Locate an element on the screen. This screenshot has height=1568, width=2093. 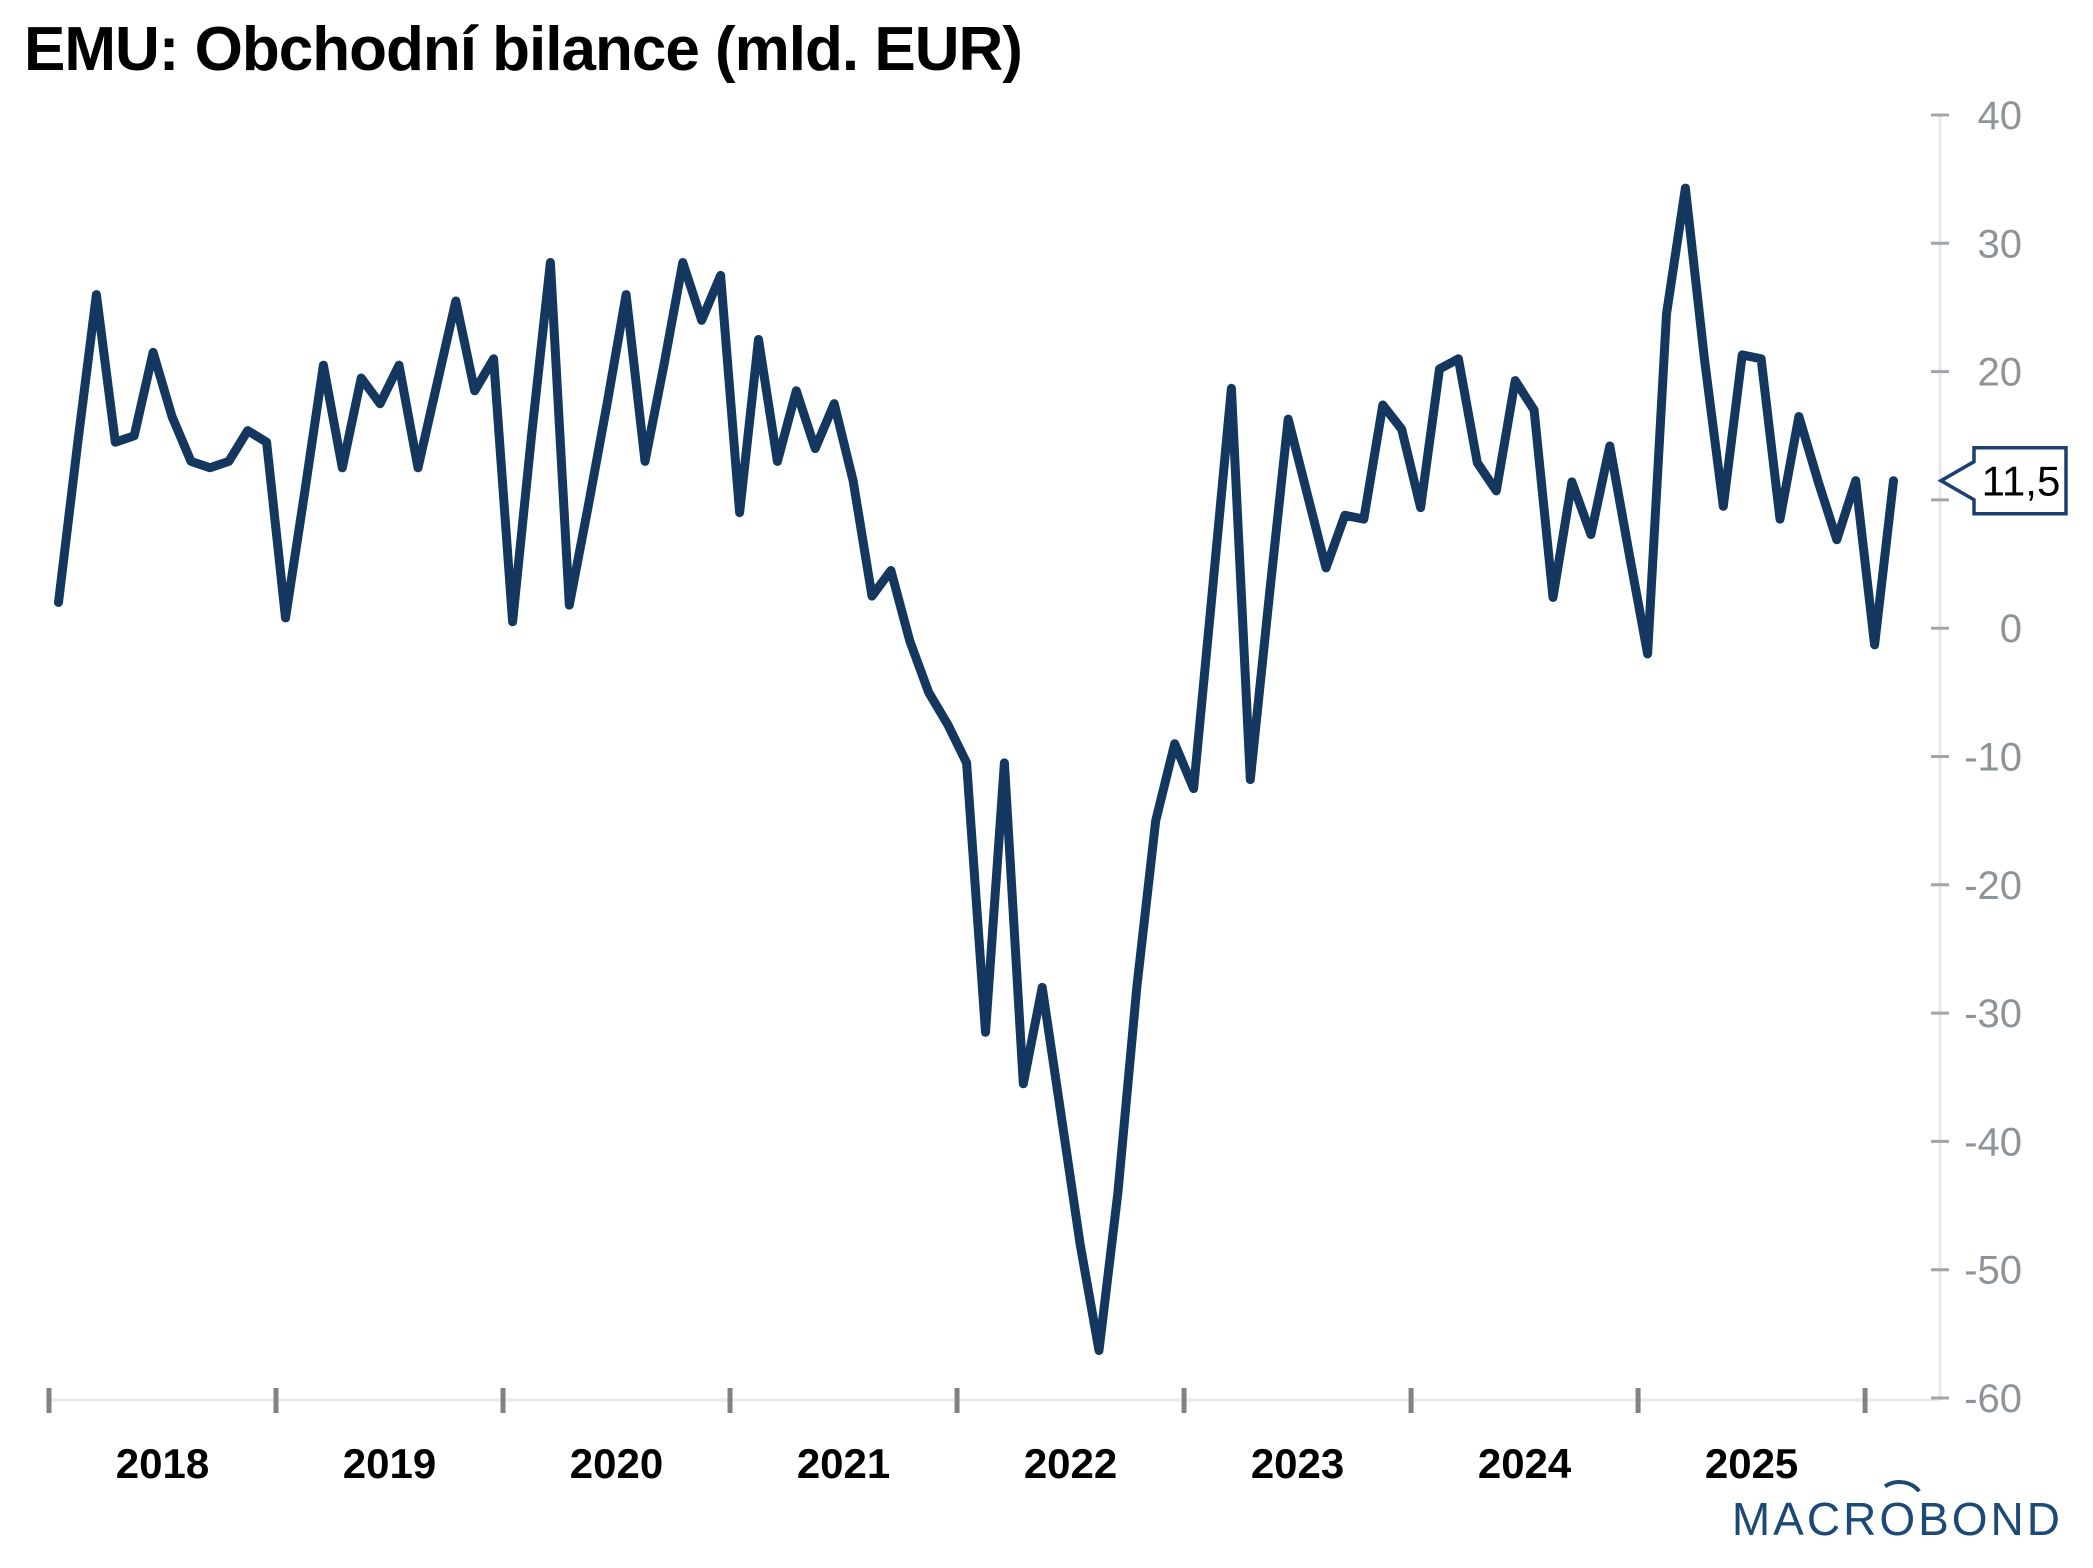
y-axis-tick-label: -40 is located at coordinates (1993, 1142).